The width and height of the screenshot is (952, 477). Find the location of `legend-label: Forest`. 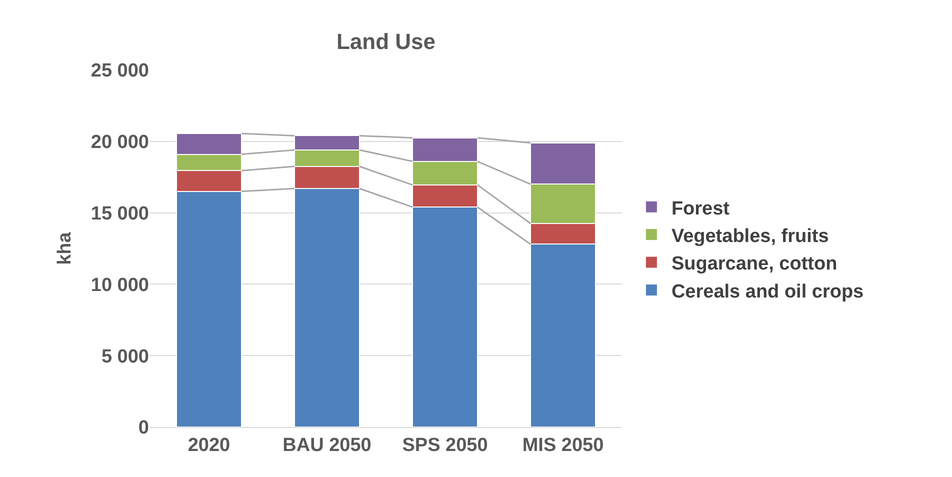

legend-label: Forest is located at coordinates (700, 209).